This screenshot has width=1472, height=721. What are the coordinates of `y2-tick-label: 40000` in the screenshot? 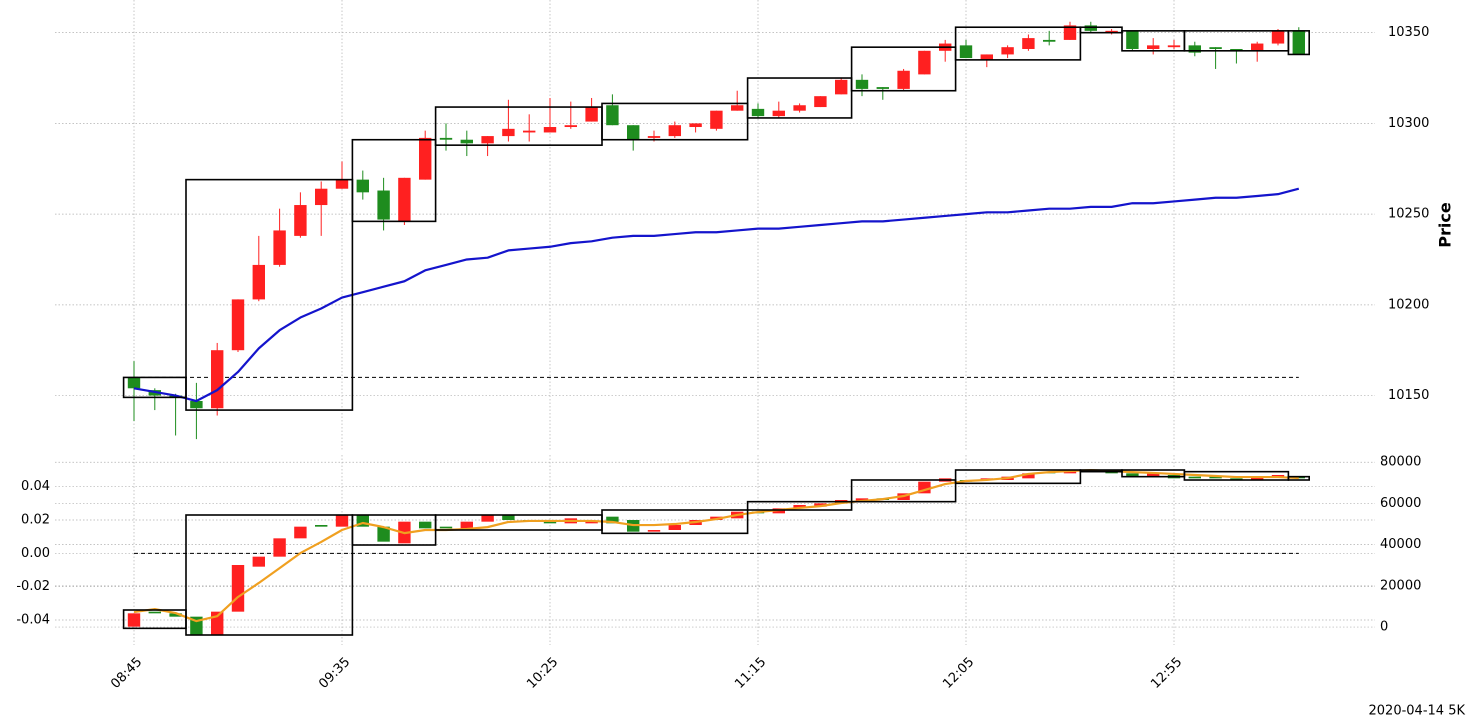 It's located at (1400, 544).